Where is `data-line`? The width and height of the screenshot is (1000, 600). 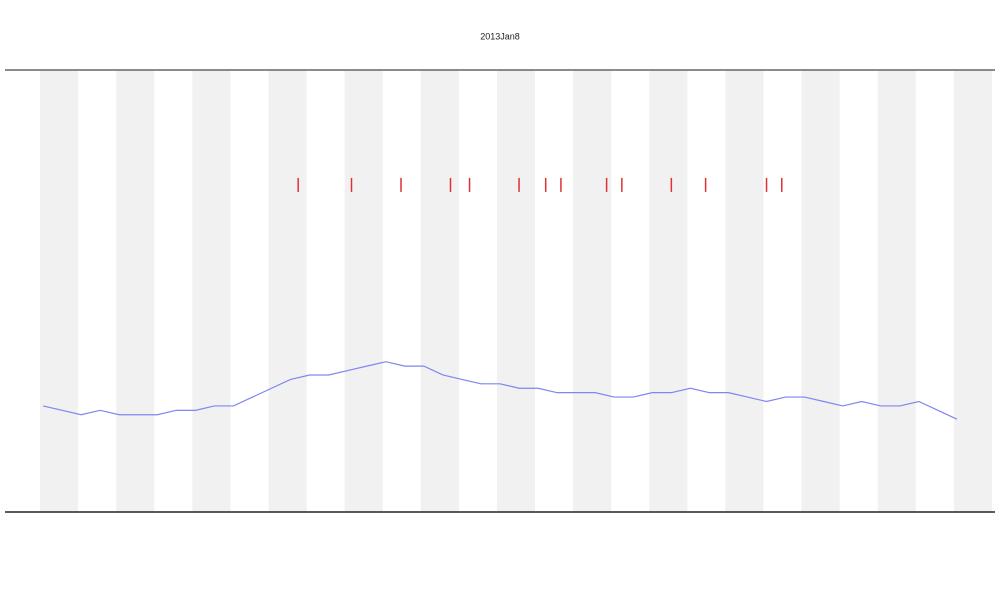 data-line is located at coordinates (500, 390).